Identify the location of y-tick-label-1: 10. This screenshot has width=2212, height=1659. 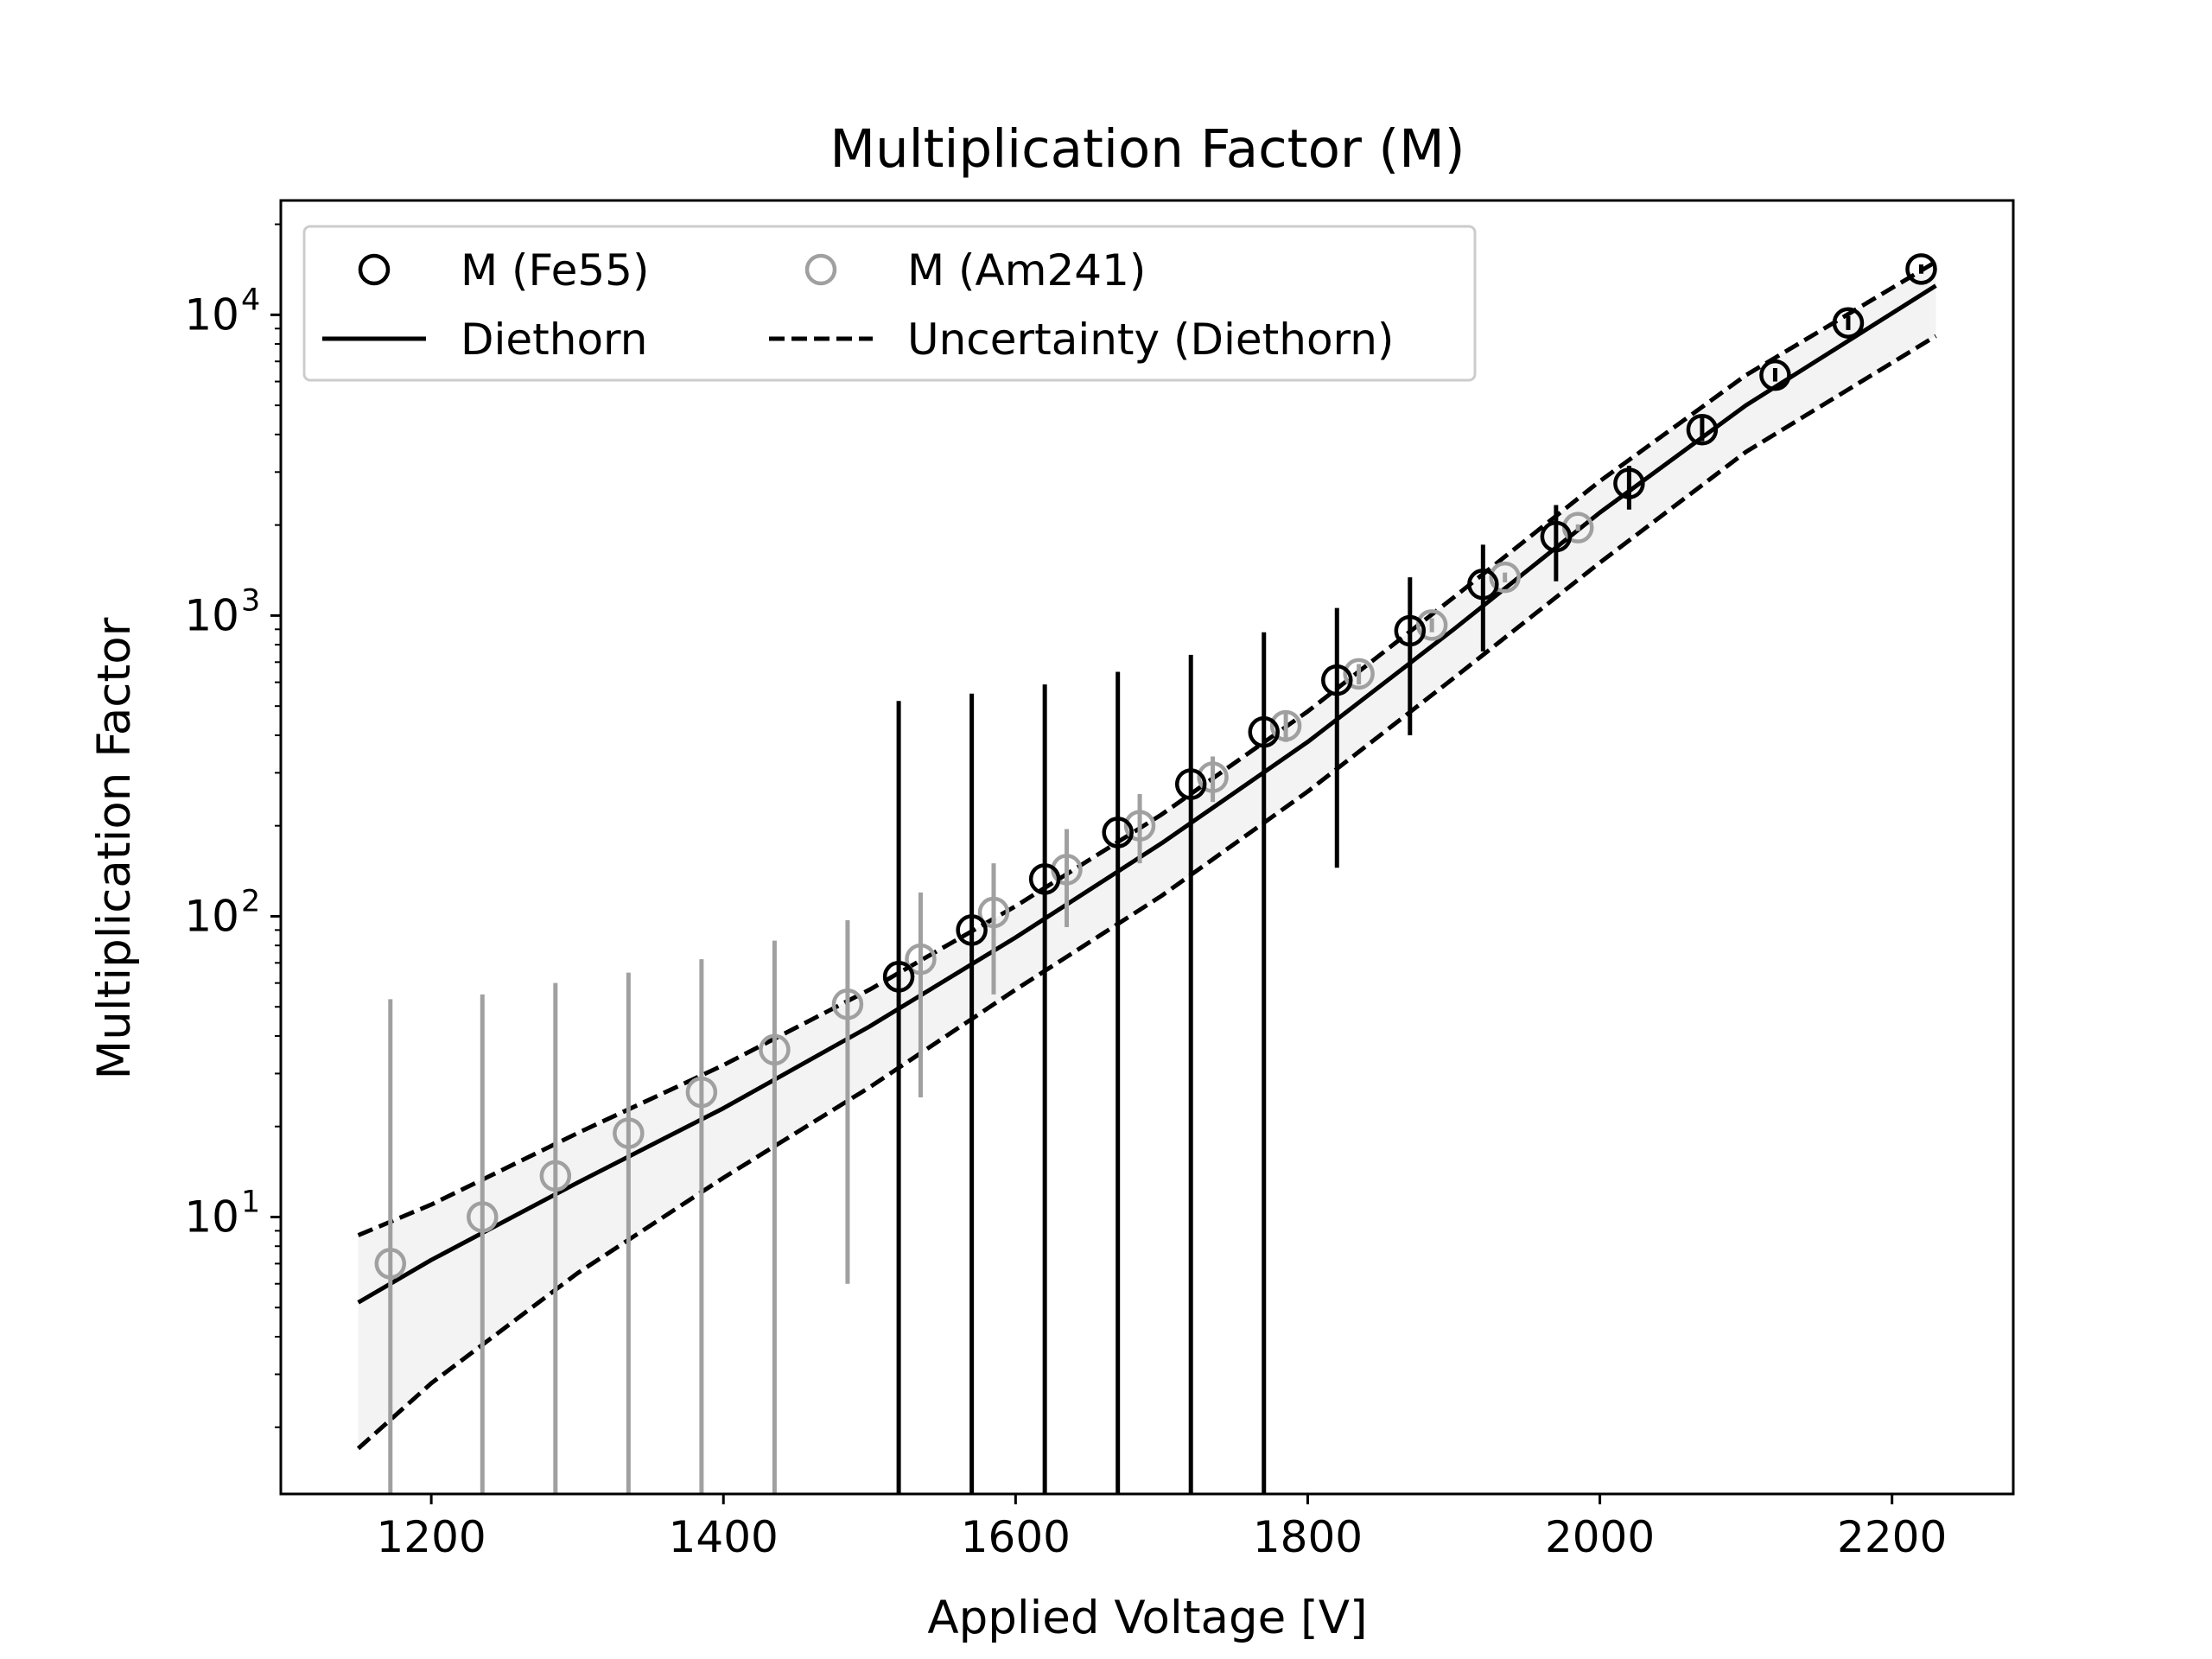
(211, 916).